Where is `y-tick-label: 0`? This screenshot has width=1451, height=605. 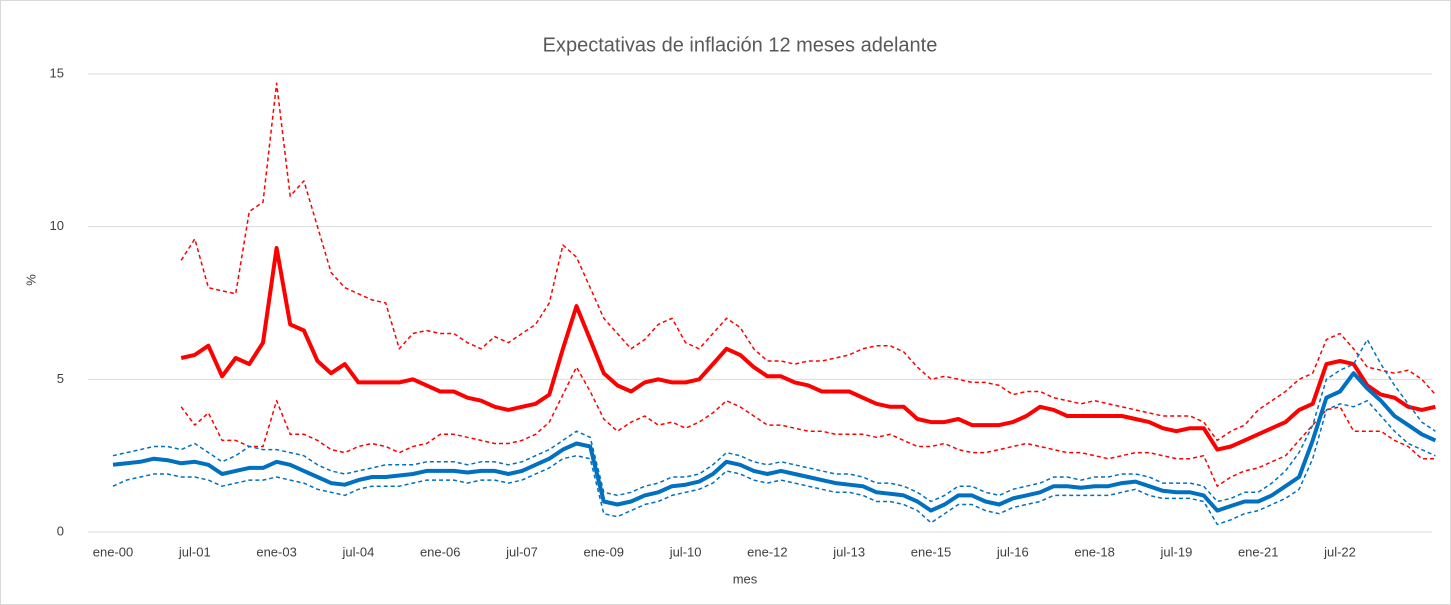 y-tick-label: 0 is located at coordinates (60, 530).